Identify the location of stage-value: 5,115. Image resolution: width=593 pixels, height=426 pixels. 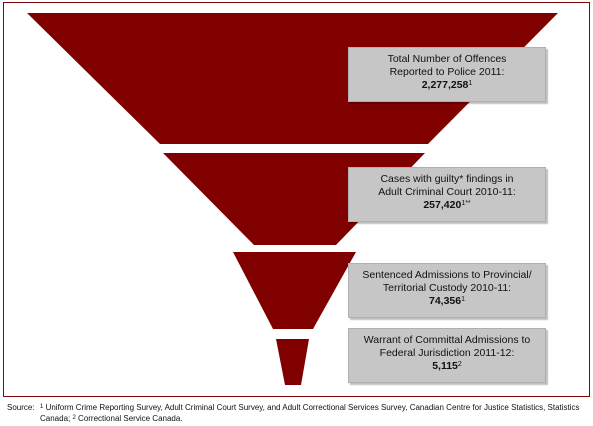
(445, 366).